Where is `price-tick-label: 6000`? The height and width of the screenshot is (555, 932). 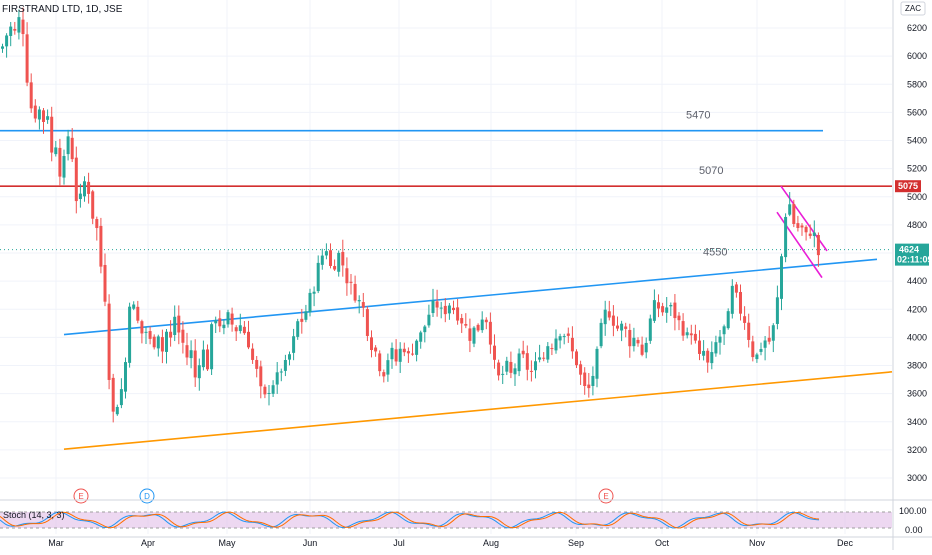 price-tick-label: 6000 is located at coordinates (917, 56).